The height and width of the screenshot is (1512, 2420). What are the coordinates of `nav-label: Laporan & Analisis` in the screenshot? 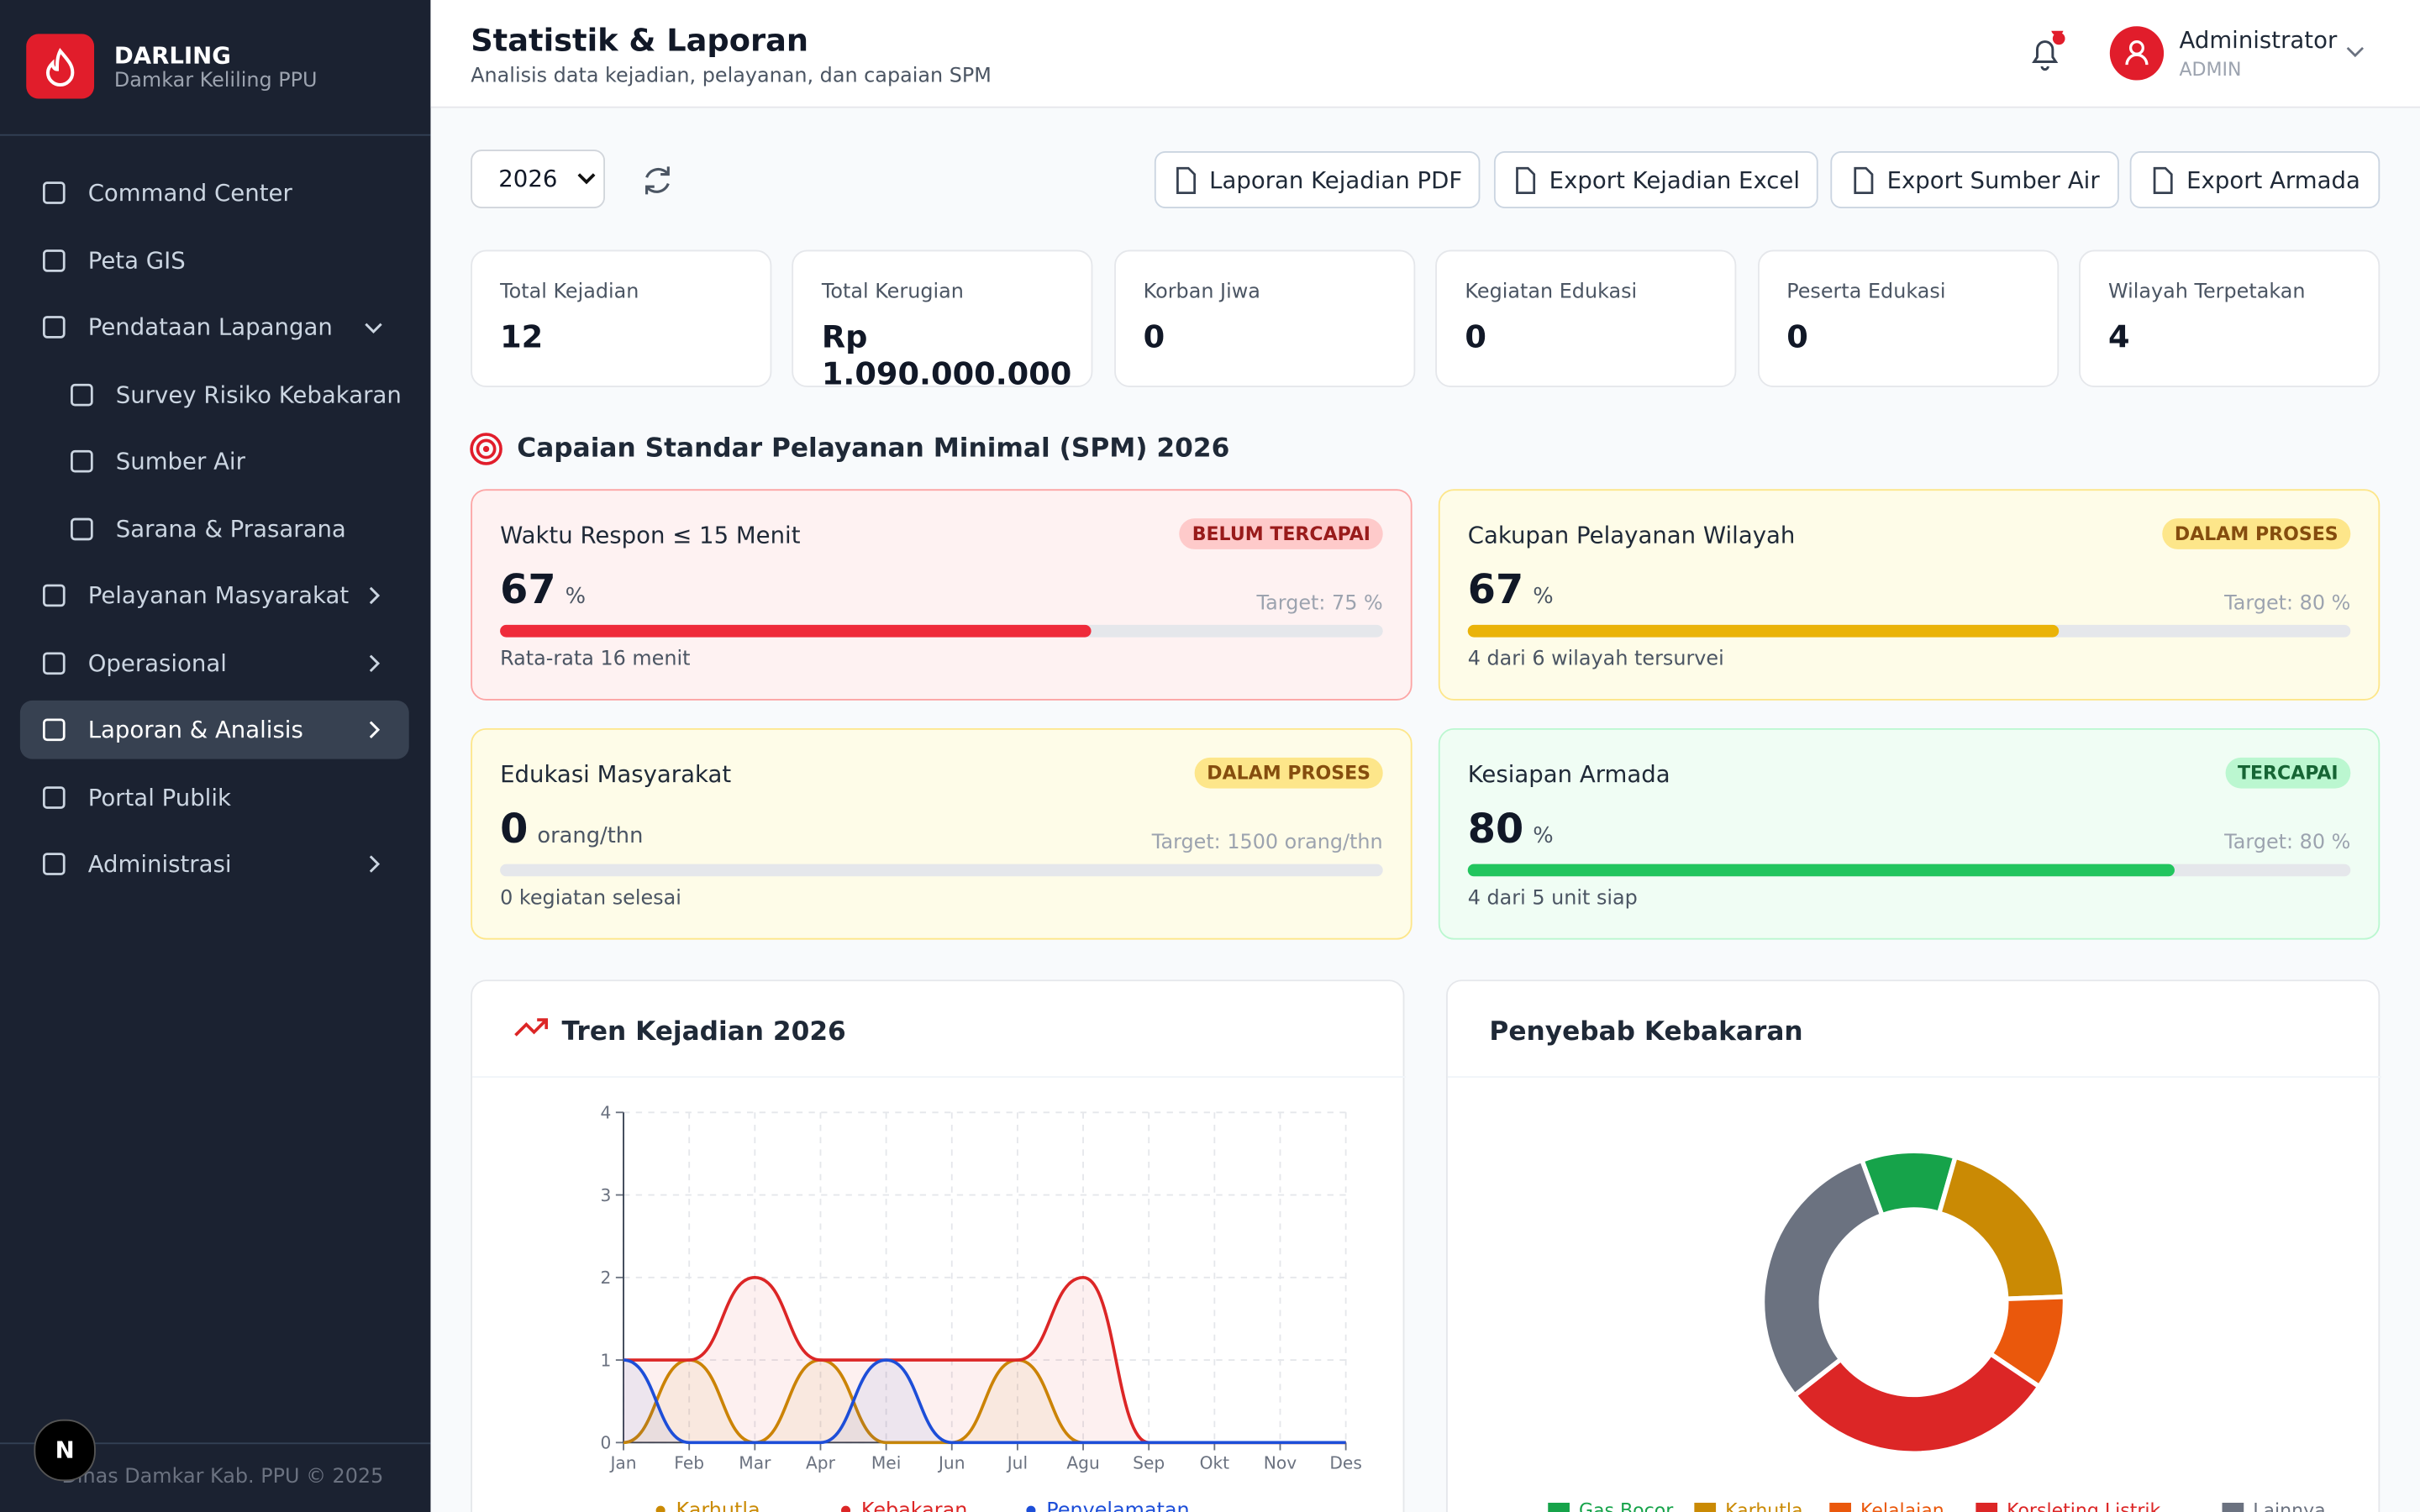 It's located at (195, 730).